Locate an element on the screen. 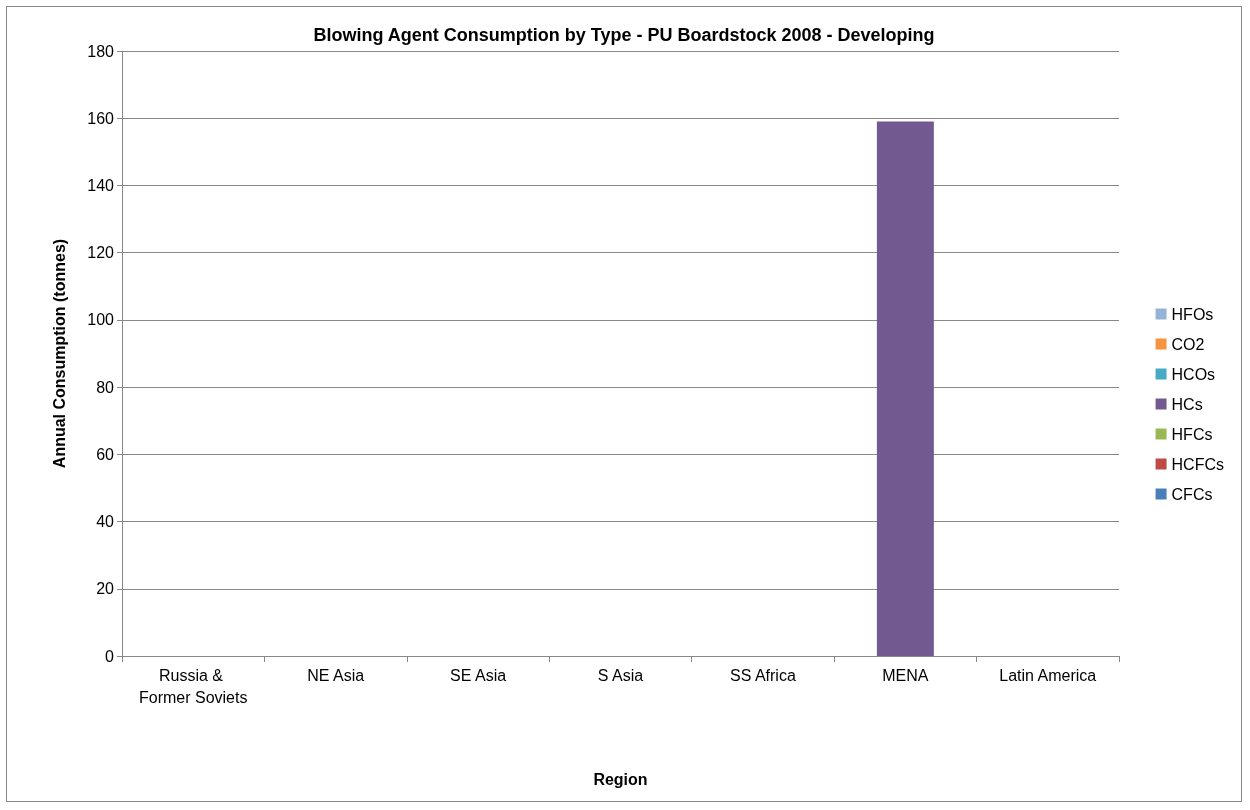 The height and width of the screenshot is (810, 1250). y-tick-label: 100 is located at coordinates (101, 320).